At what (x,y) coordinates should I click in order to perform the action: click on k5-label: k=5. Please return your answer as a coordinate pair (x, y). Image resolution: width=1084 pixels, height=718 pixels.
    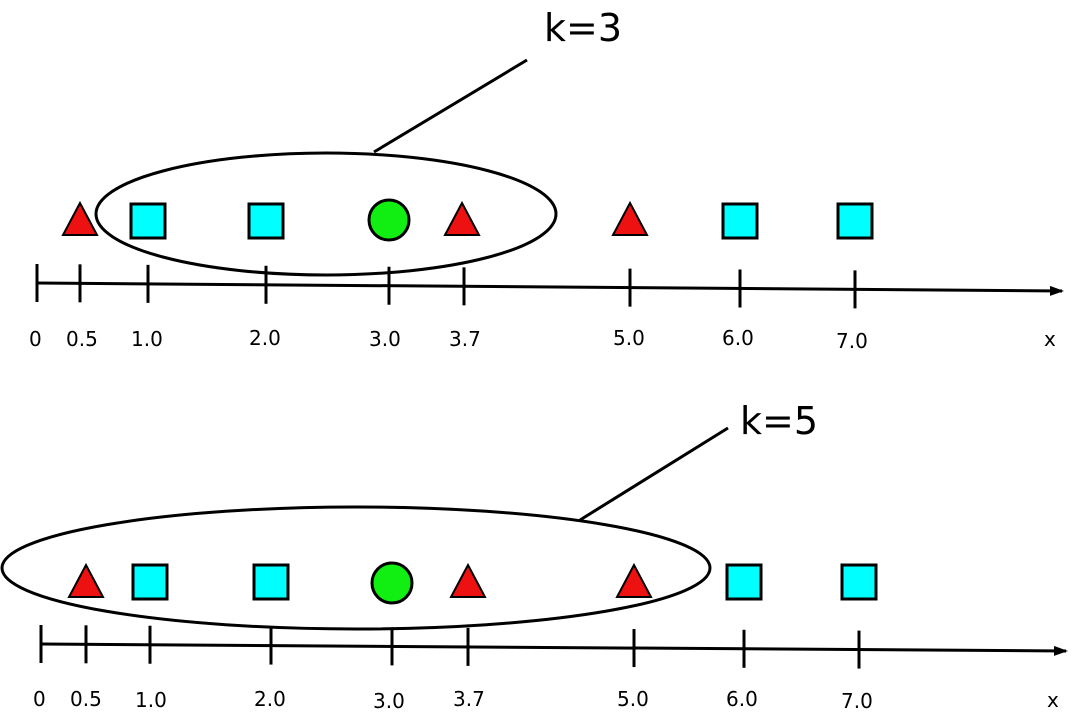
    Looking at the image, I should click on (779, 421).